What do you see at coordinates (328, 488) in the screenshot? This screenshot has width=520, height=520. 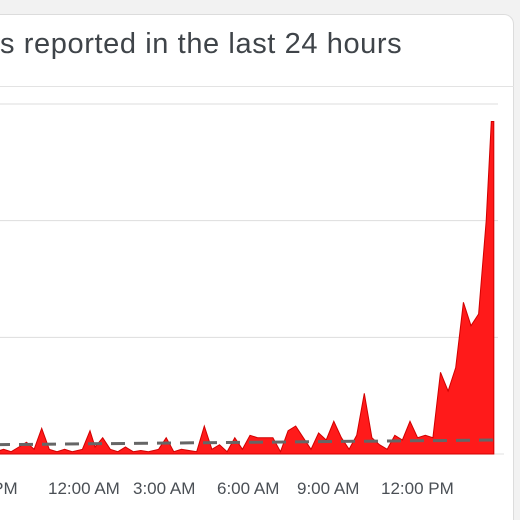 I see `x-tick-label: 9:00 AM` at bounding box center [328, 488].